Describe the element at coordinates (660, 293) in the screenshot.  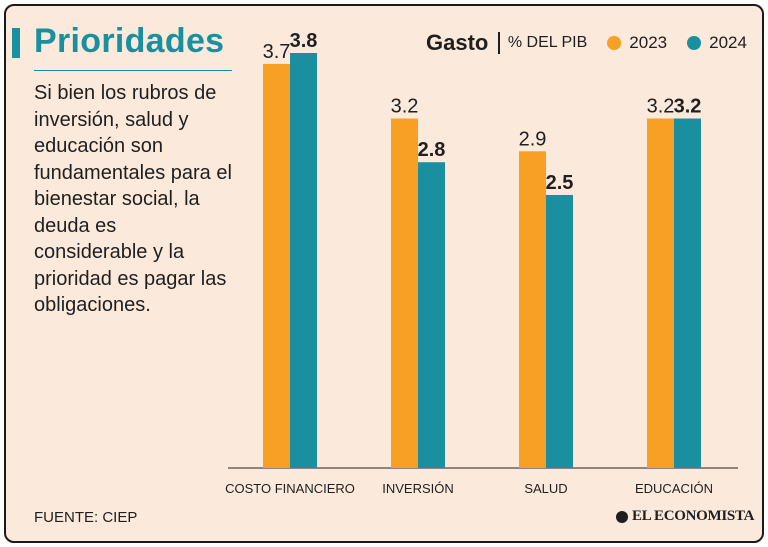
I see `bar-2023-educacion` at that location.